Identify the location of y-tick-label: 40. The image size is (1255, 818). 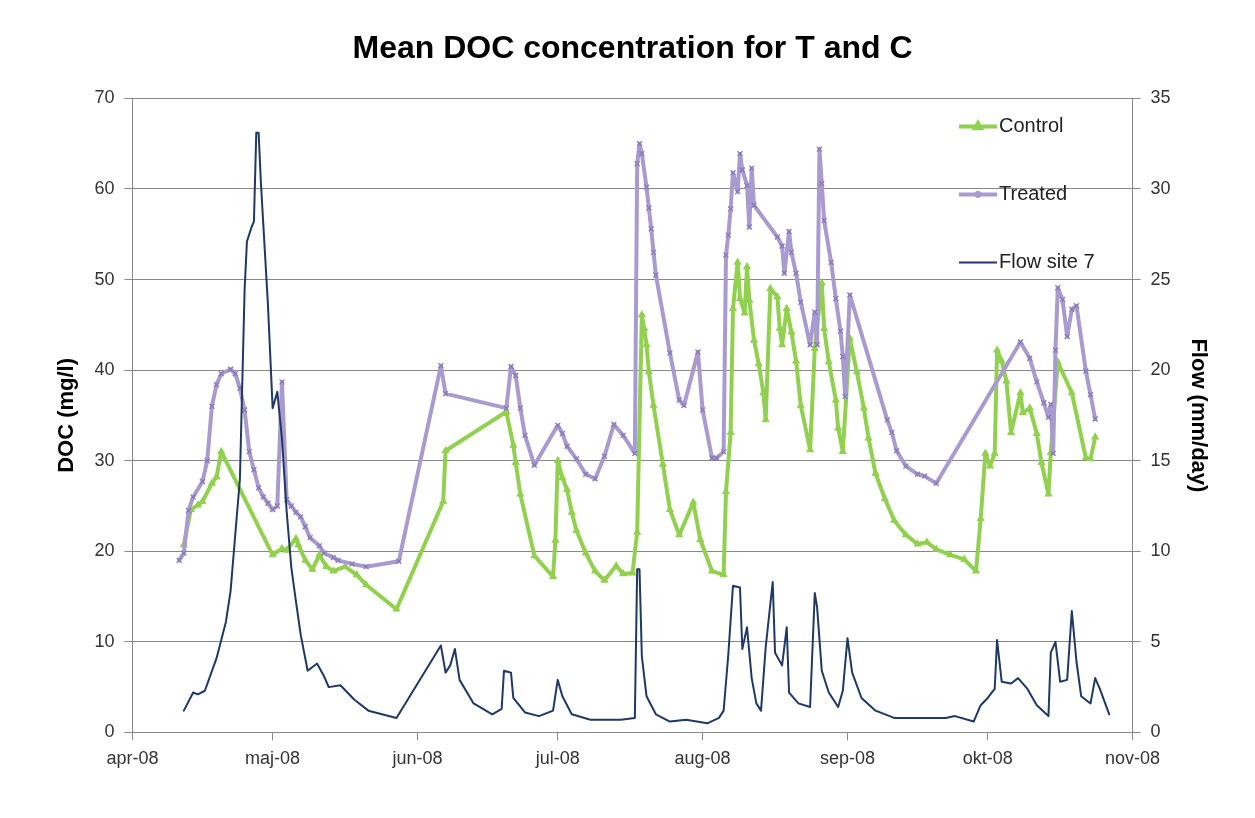
(104, 369).